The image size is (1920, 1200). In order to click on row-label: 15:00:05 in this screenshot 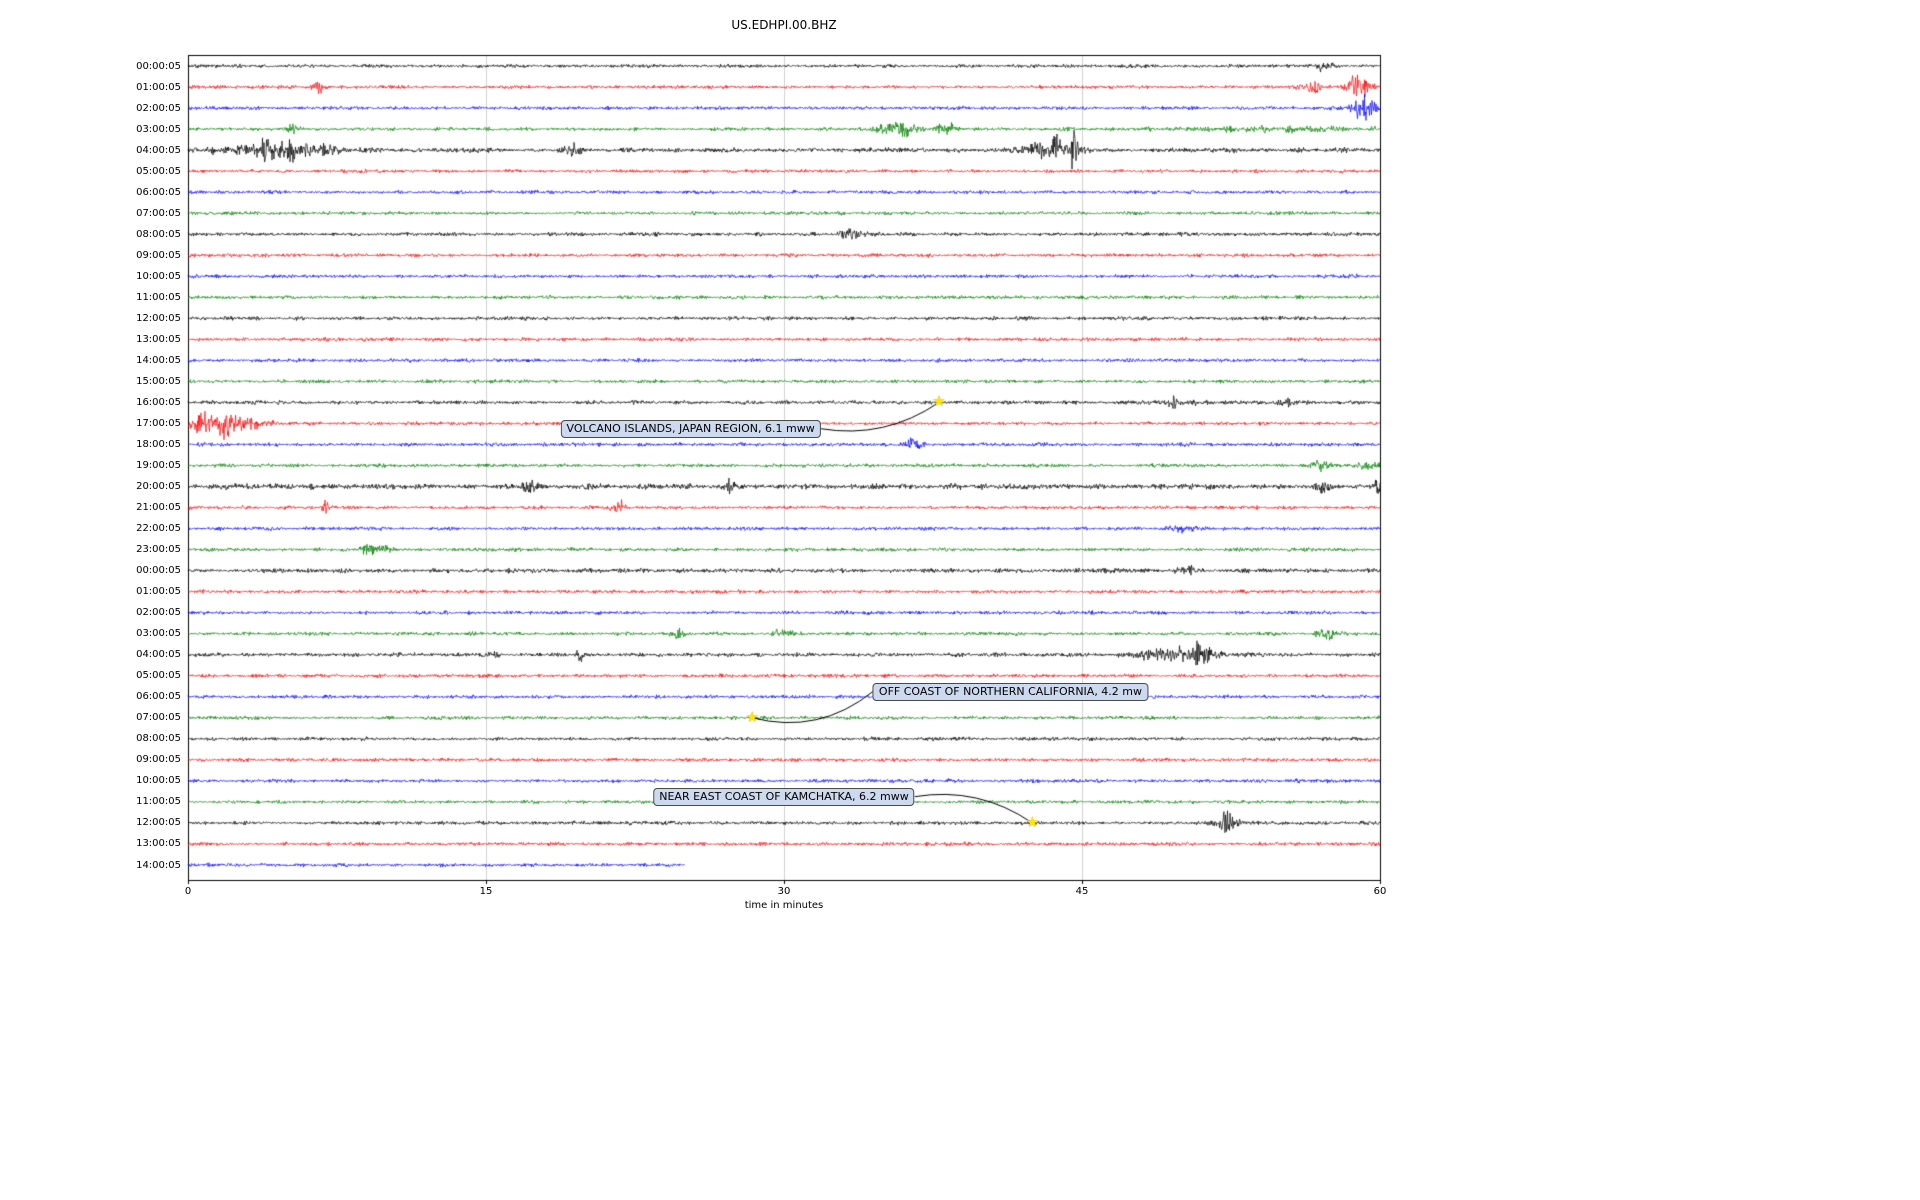, I will do `click(158, 381)`.